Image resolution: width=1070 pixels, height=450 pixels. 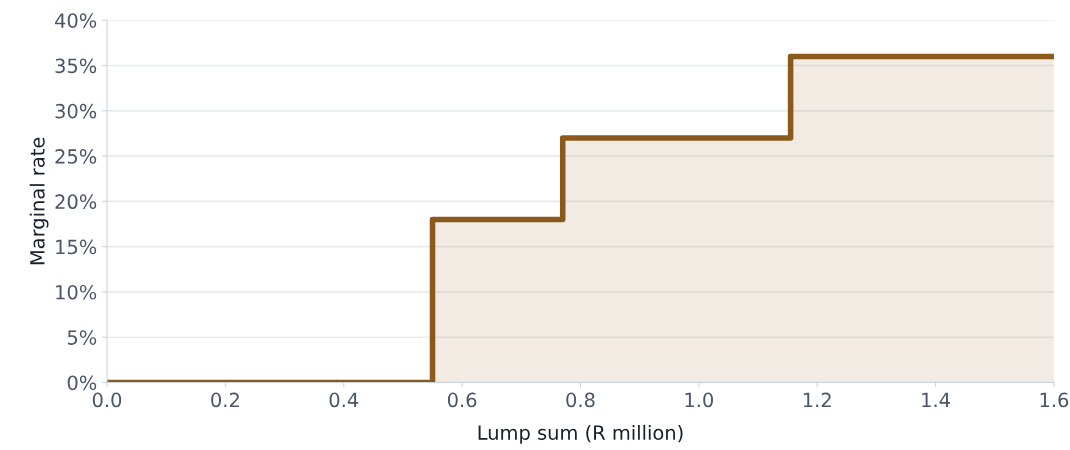 I want to click on y-tick-label: 20%, so click(x=76, y=202).